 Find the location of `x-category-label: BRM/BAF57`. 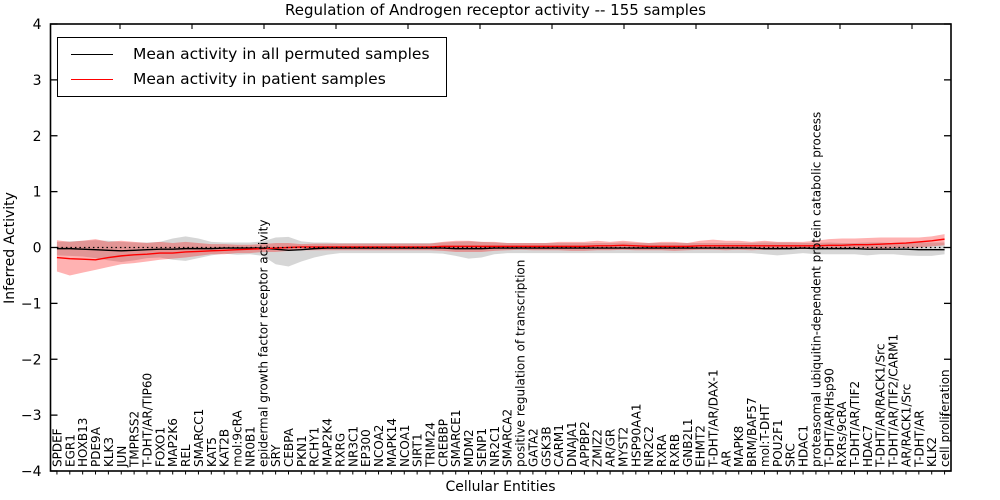

x-category-label: BRM/BAF57 is located at coordinates (752, 432).